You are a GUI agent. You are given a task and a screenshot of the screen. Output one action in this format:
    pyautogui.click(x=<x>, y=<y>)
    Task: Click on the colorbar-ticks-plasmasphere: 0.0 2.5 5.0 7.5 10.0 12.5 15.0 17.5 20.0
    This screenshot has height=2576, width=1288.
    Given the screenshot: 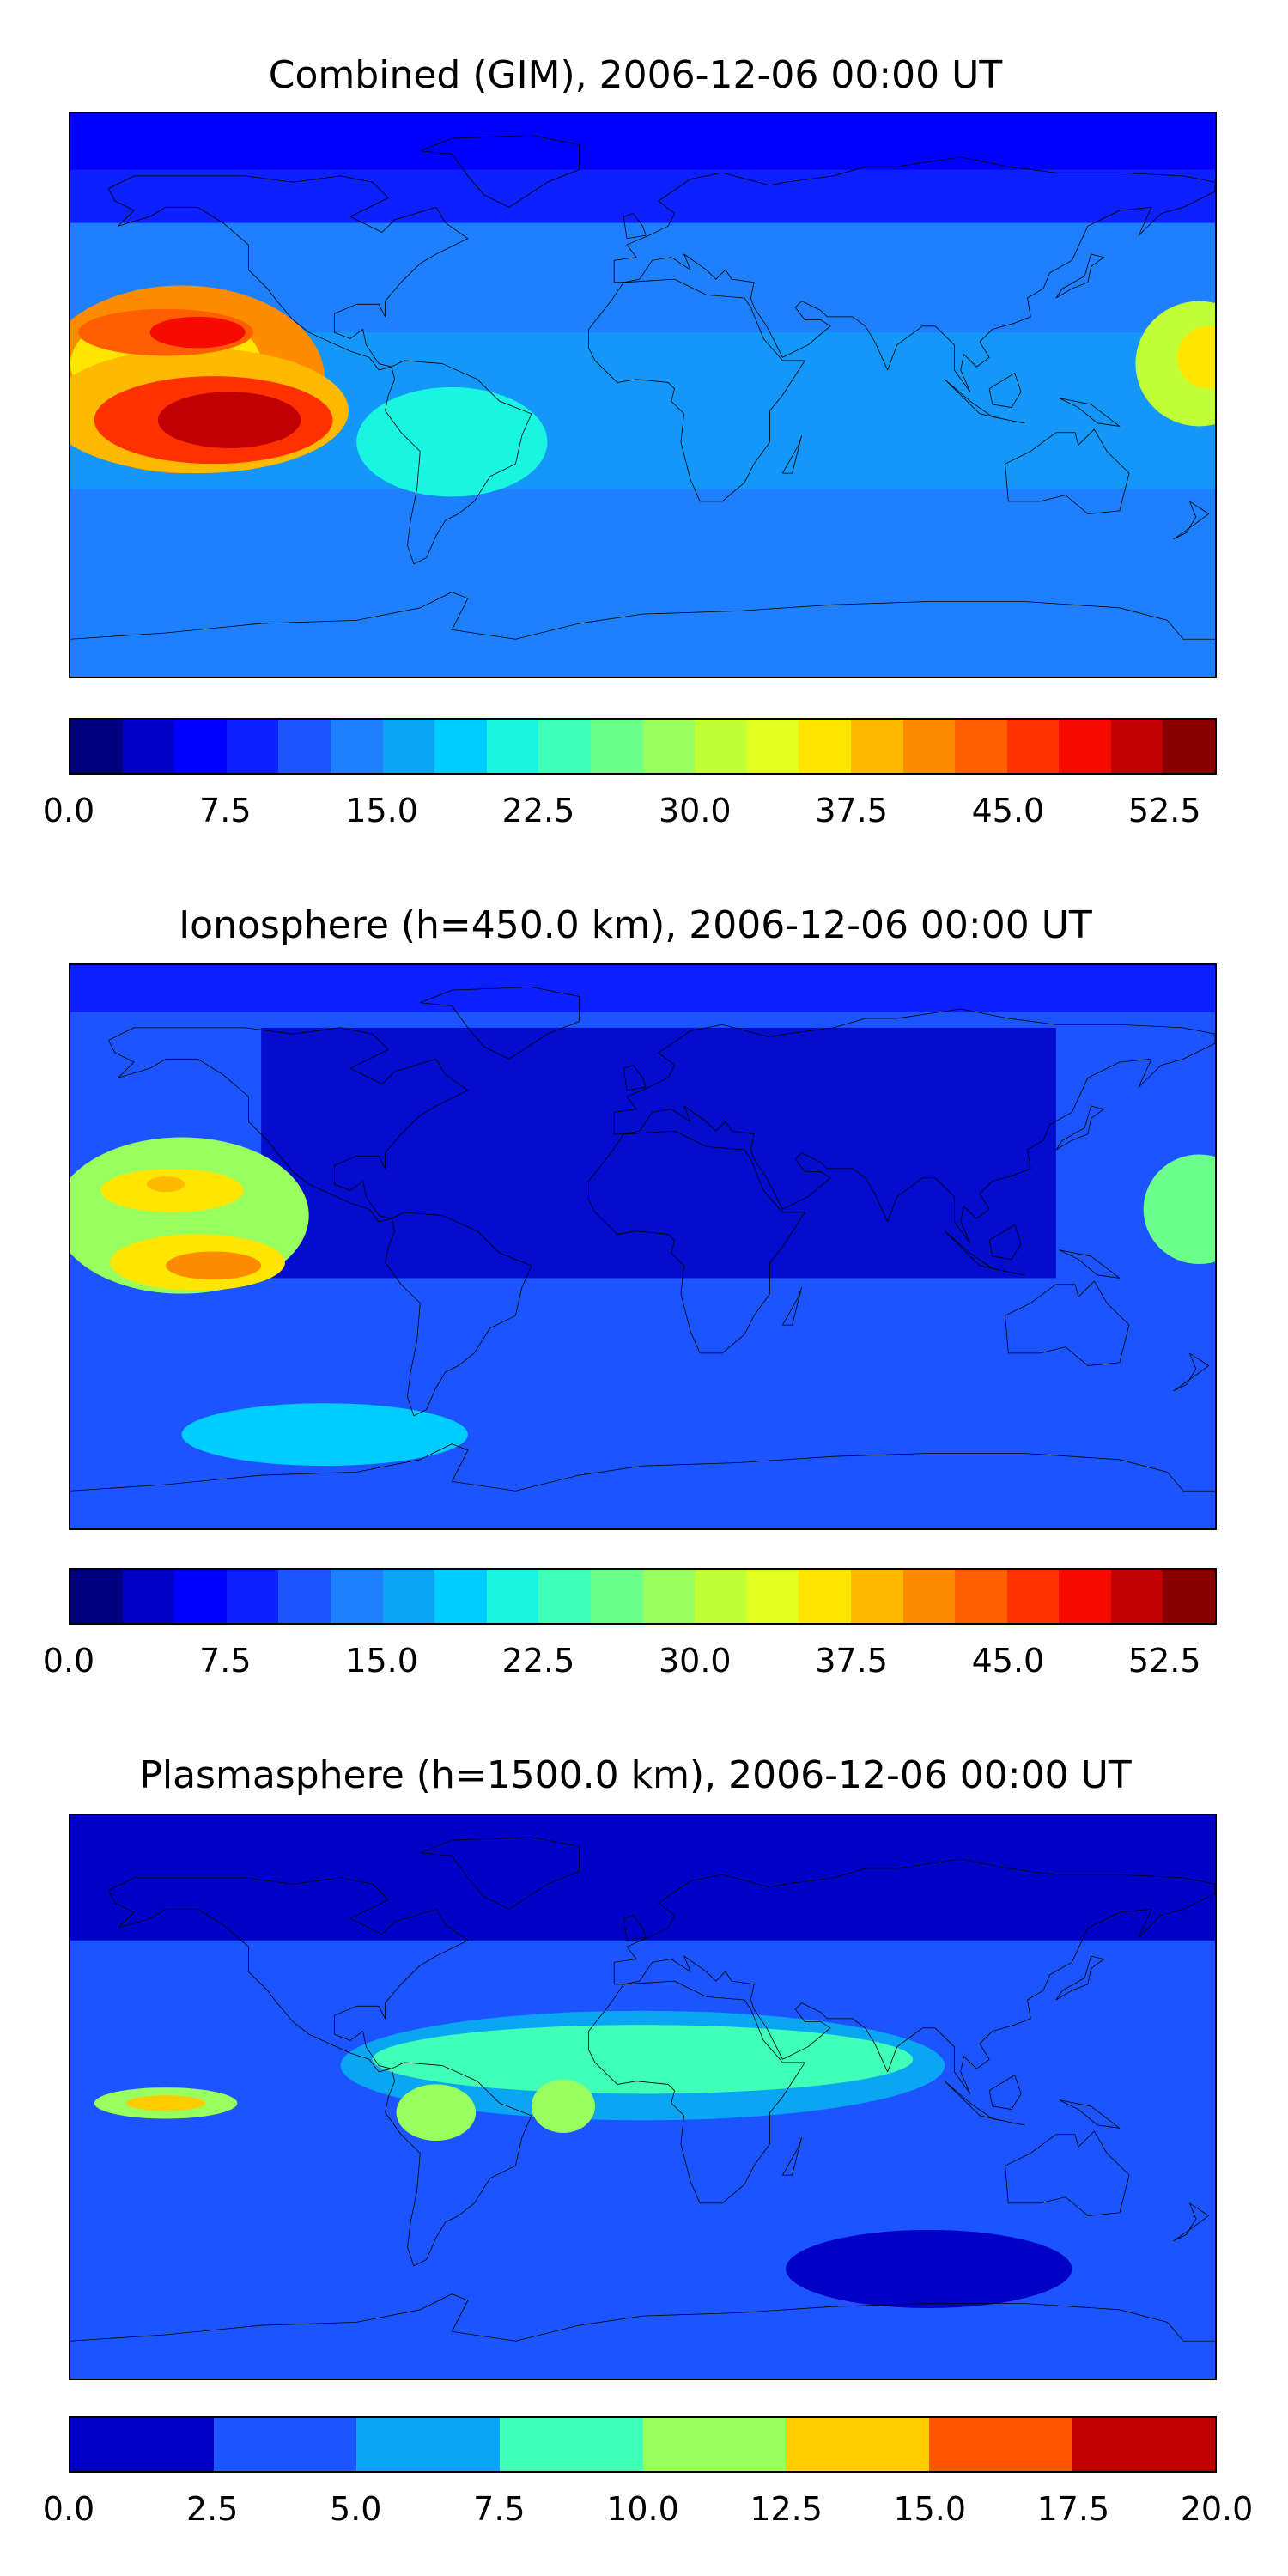 What is the action you would take?
    pyautogui.click(x=649, y=2505)
    